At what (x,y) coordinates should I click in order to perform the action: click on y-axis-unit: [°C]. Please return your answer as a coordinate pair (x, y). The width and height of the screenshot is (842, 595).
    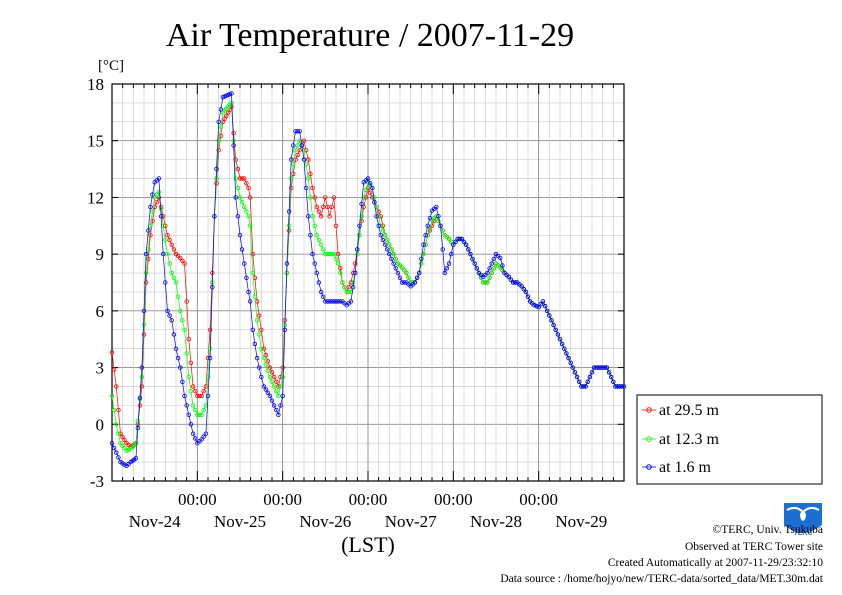
    Looking at the image, I should click on (111, 66).